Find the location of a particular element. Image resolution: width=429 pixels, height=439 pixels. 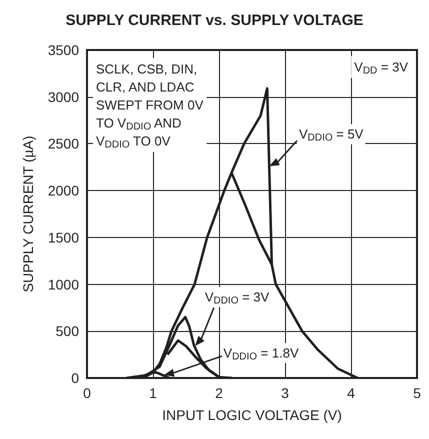

y-axis-title: SUPPLY CURRENT (µA) is located at coordinates (28, 214).